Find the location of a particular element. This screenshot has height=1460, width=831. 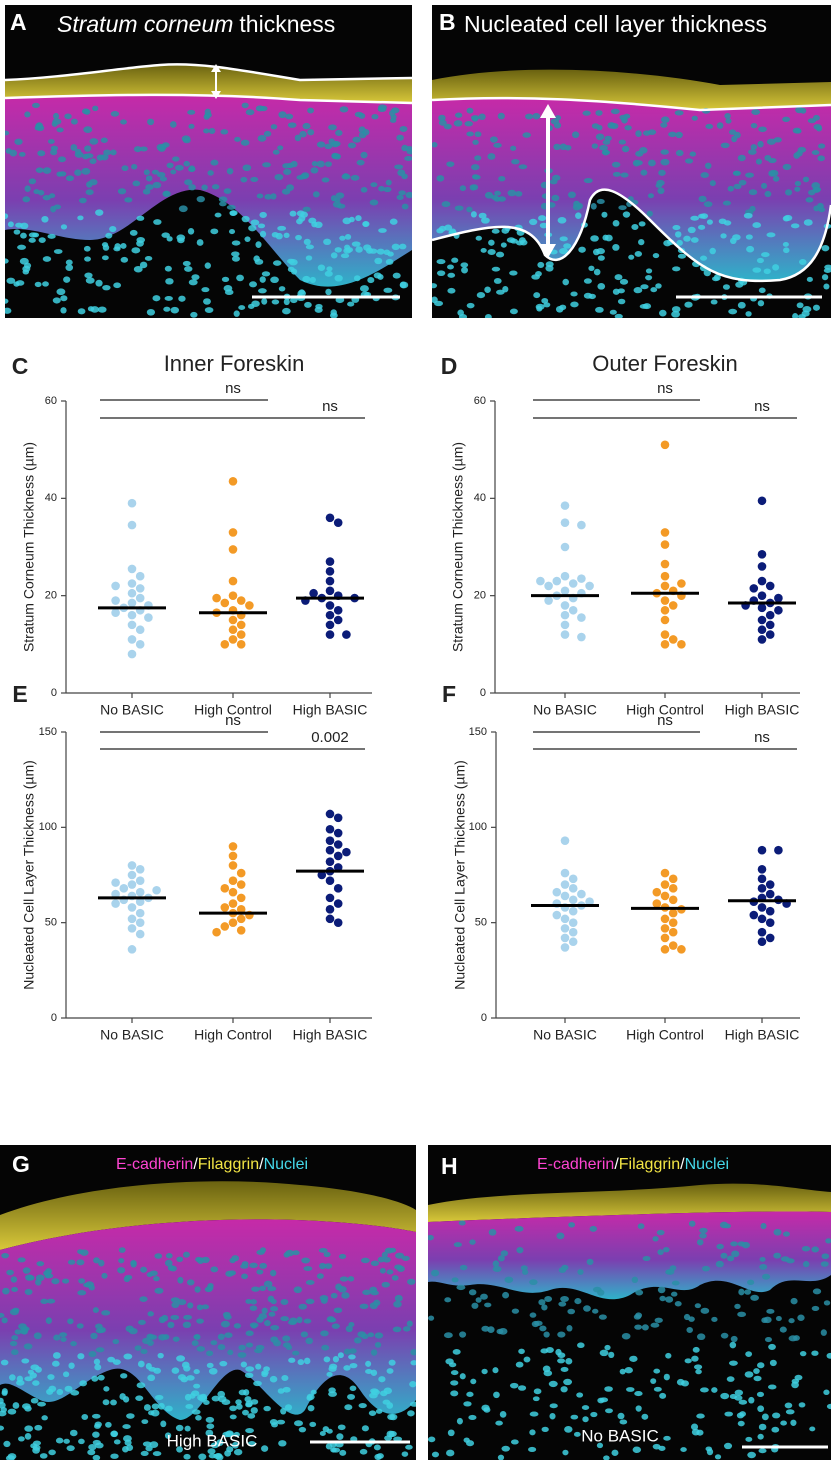

stain: Nuclei is located at coordinates (707, 1164).